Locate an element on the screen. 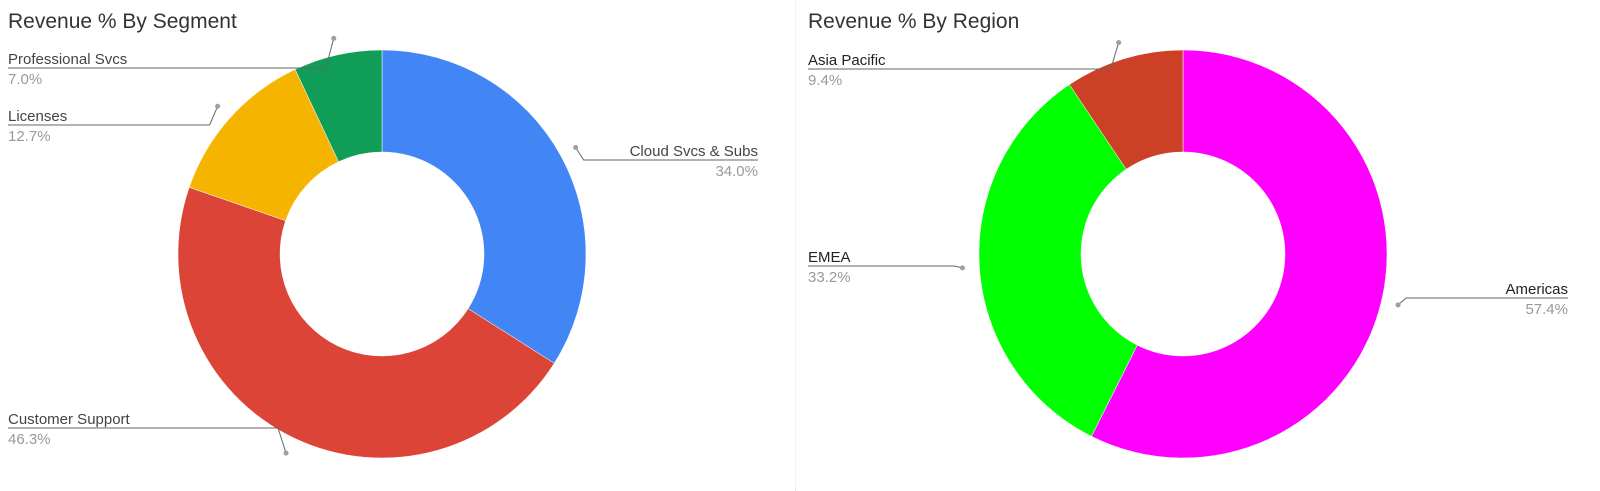  slice-value: 57.4% is located at coordinates (1546, 309).